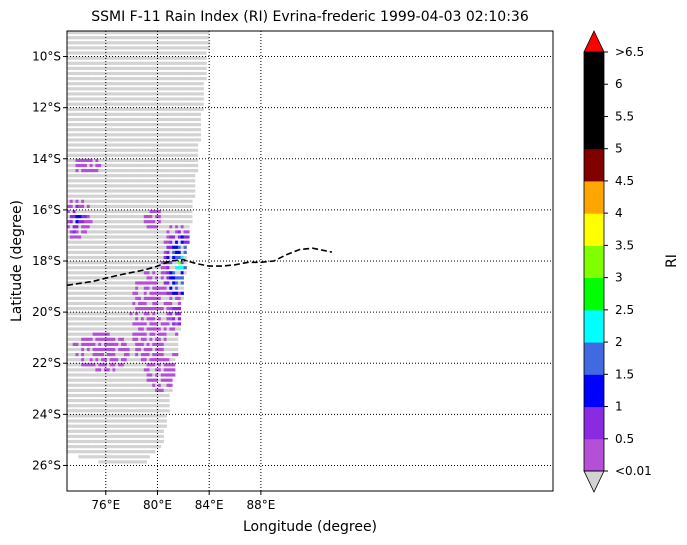  What do you see at coordinates (594, 261) in the screenshot?
I see `colorbar-frame` at bounding box center [594, 261].